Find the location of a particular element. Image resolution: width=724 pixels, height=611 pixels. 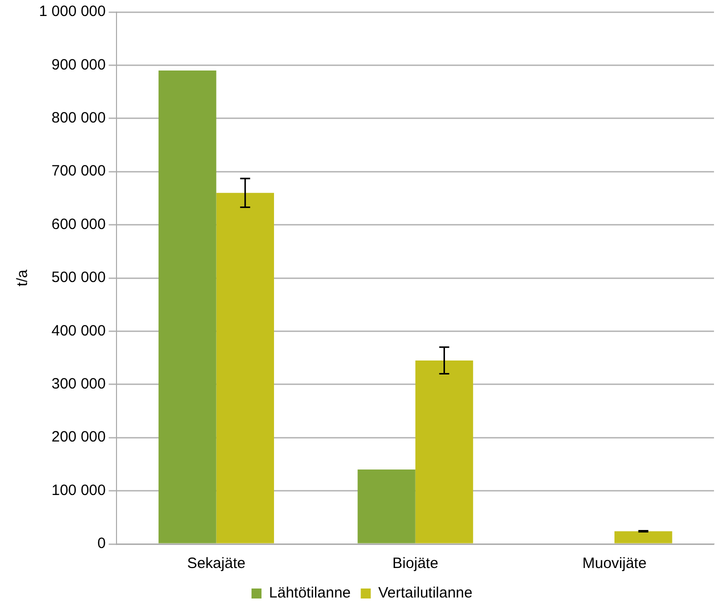

y-tick-label: 400 000 is located at coordinates (78, 331).